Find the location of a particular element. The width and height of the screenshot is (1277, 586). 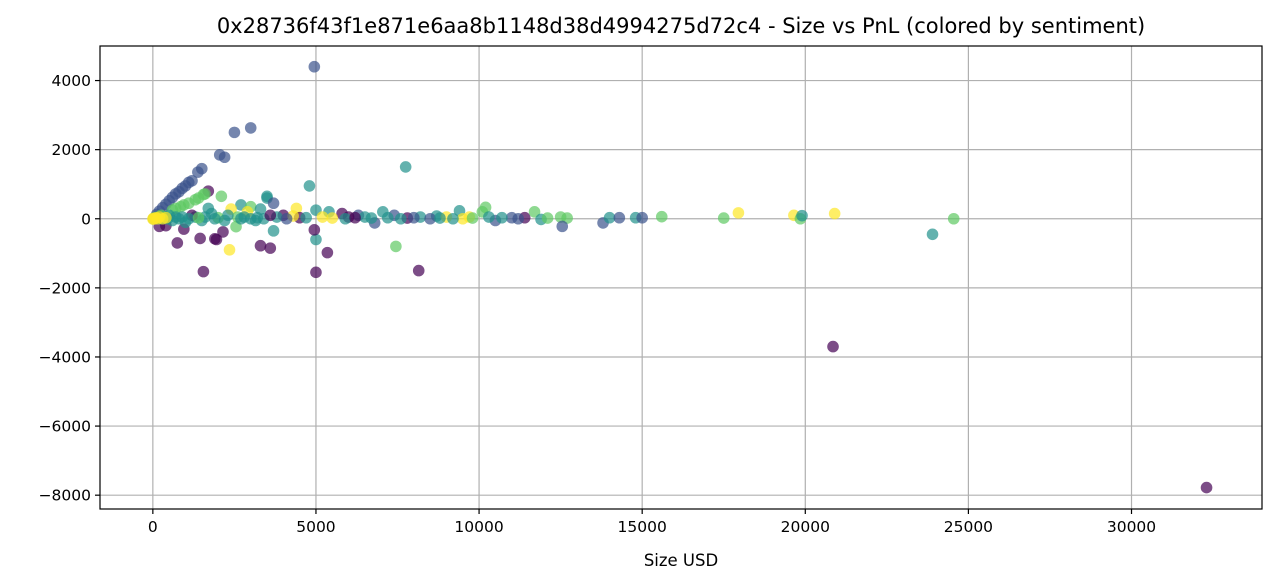

y-tick-label: −4000 is located at coordinates (65, 357).